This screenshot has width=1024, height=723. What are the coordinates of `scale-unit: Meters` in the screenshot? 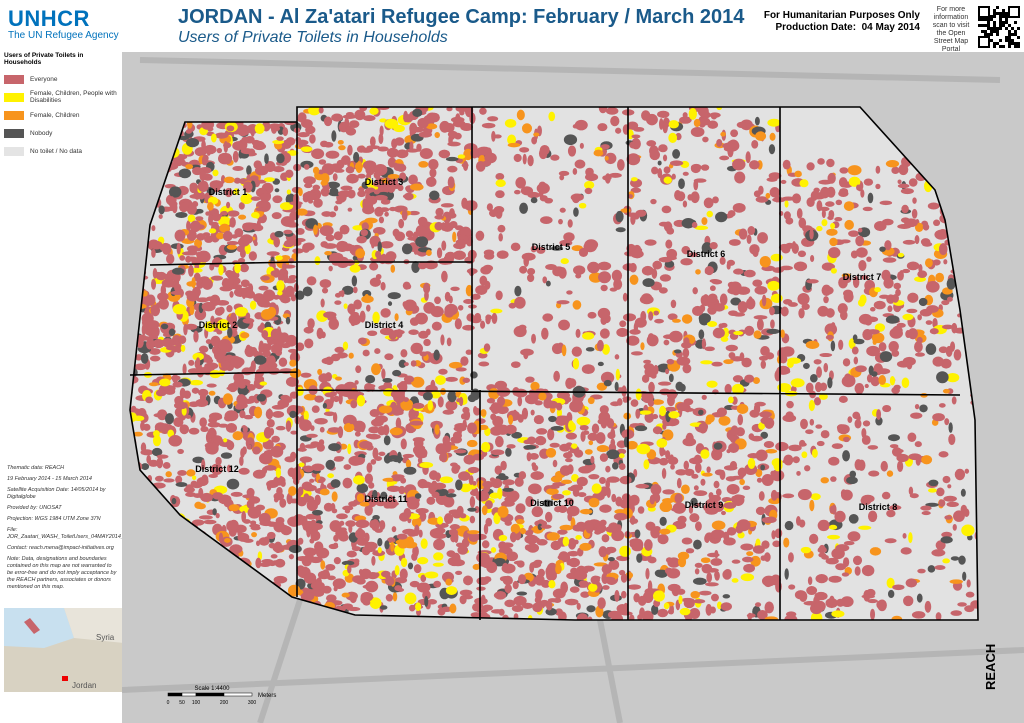 It's located at (267, 696).